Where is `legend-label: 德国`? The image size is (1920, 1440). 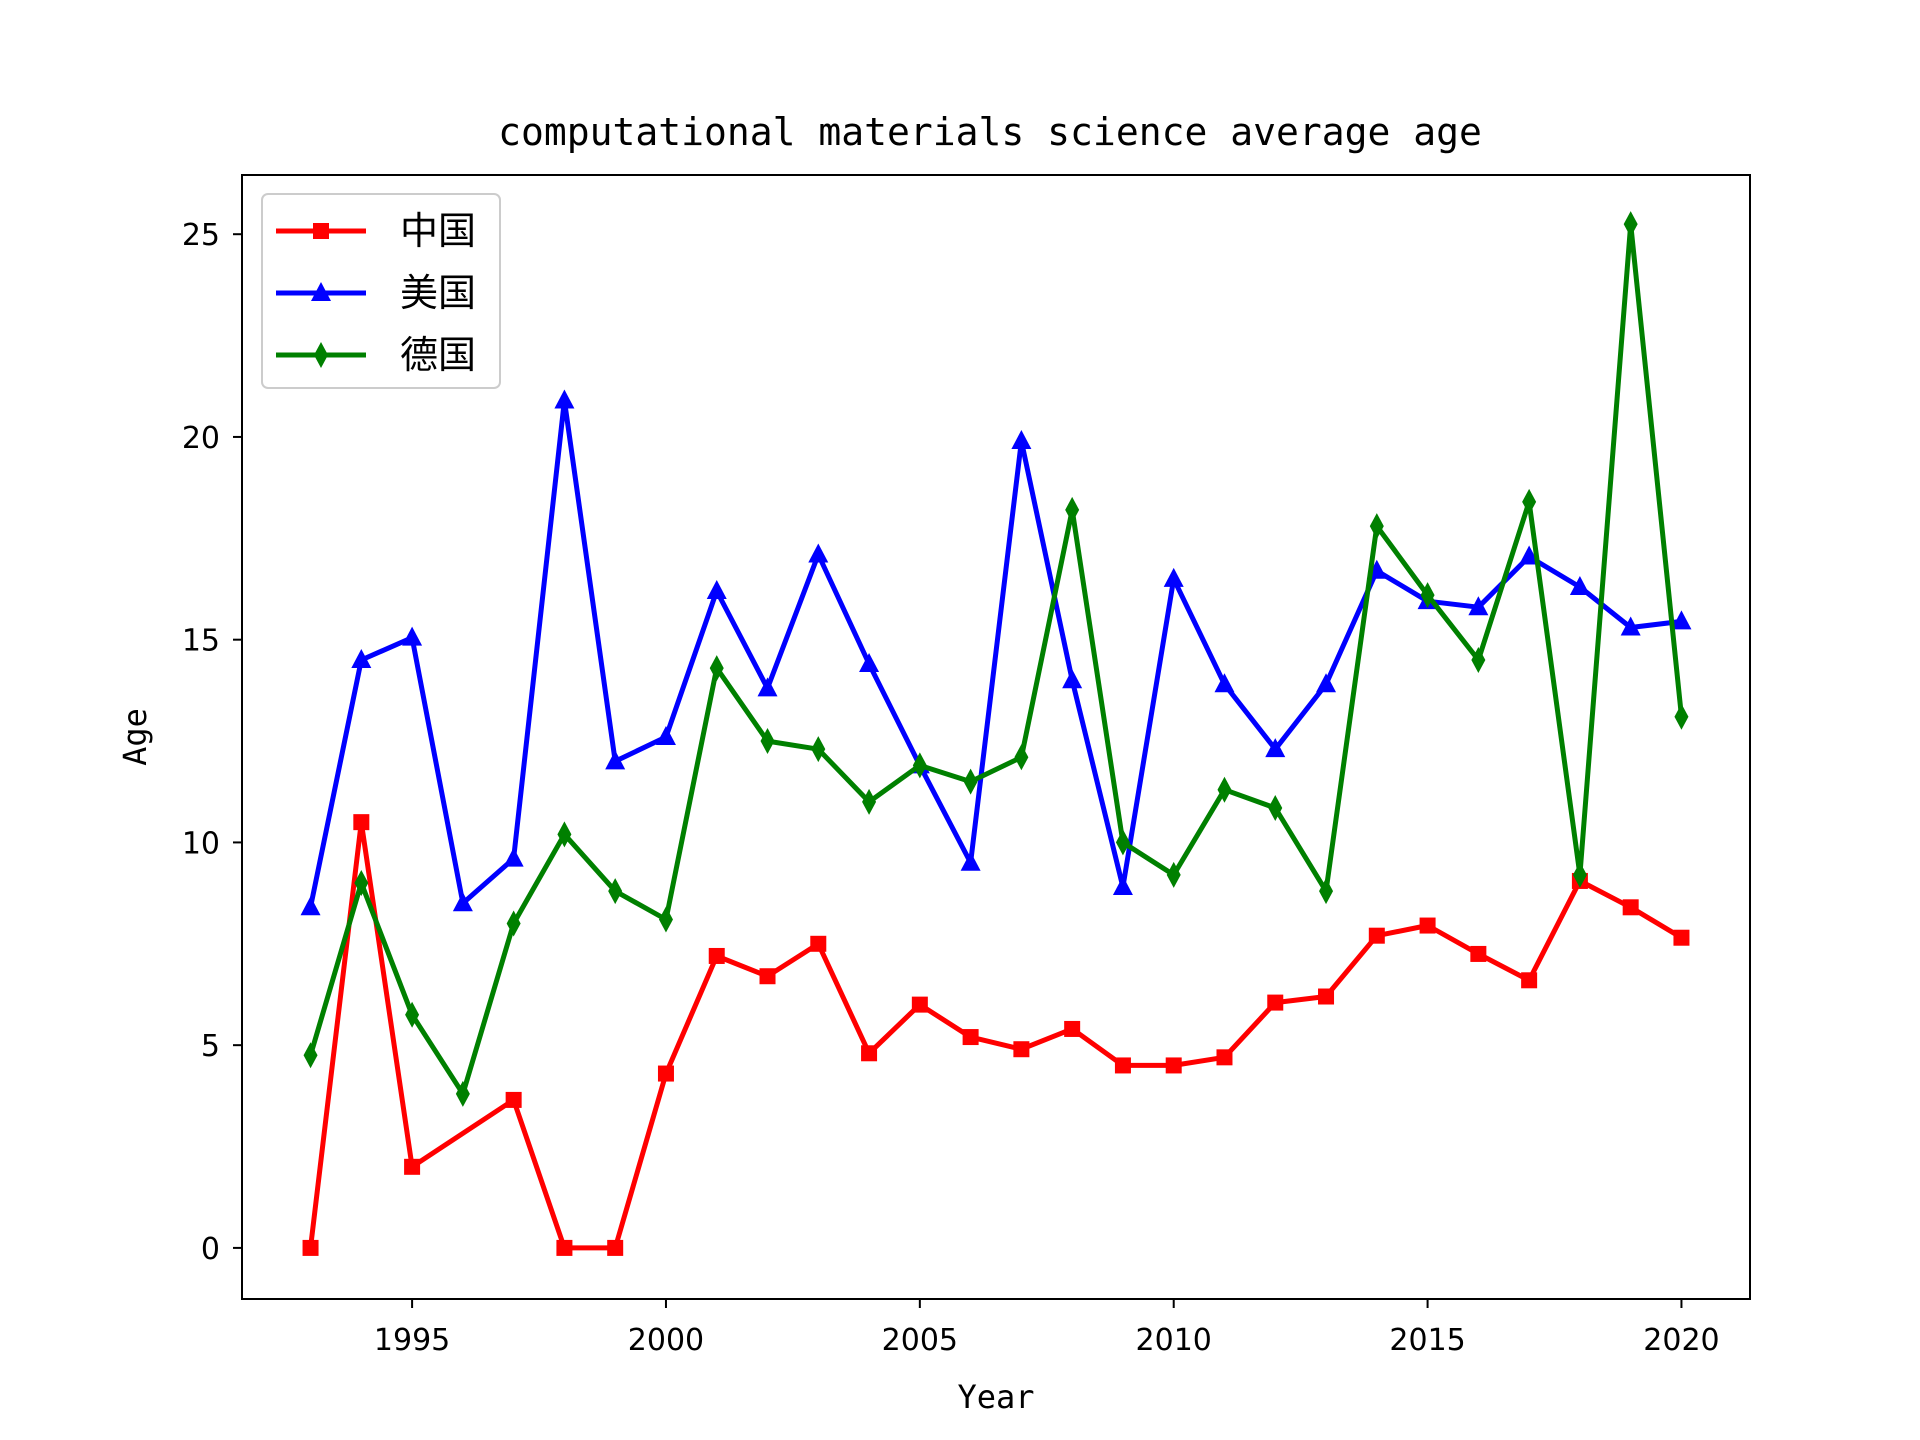
legend-label: 德国 is located at coordinates (438, 355).